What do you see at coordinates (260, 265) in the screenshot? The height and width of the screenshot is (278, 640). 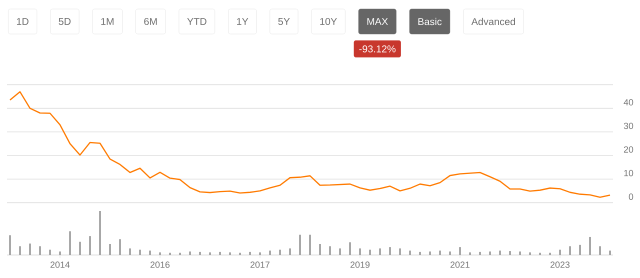 I see `x-tick-label: 2017` at bounding box center [260, 265].